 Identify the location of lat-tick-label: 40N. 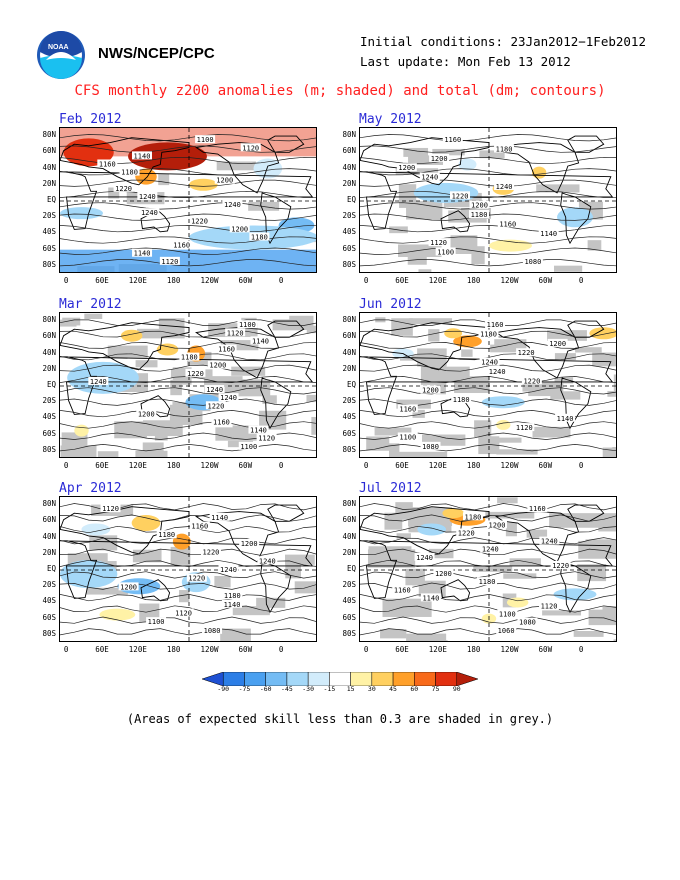
(349, 352).